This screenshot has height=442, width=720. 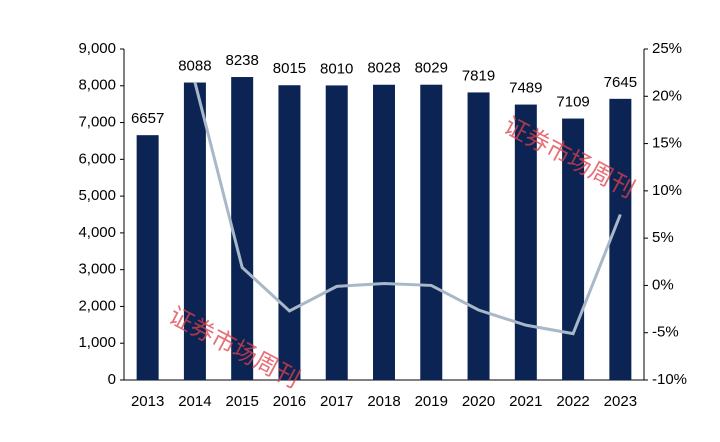 What do you see at coordinates (478, 75) in the screenshot?
I see `data-label: 7819` at bounding box center [478, 75].